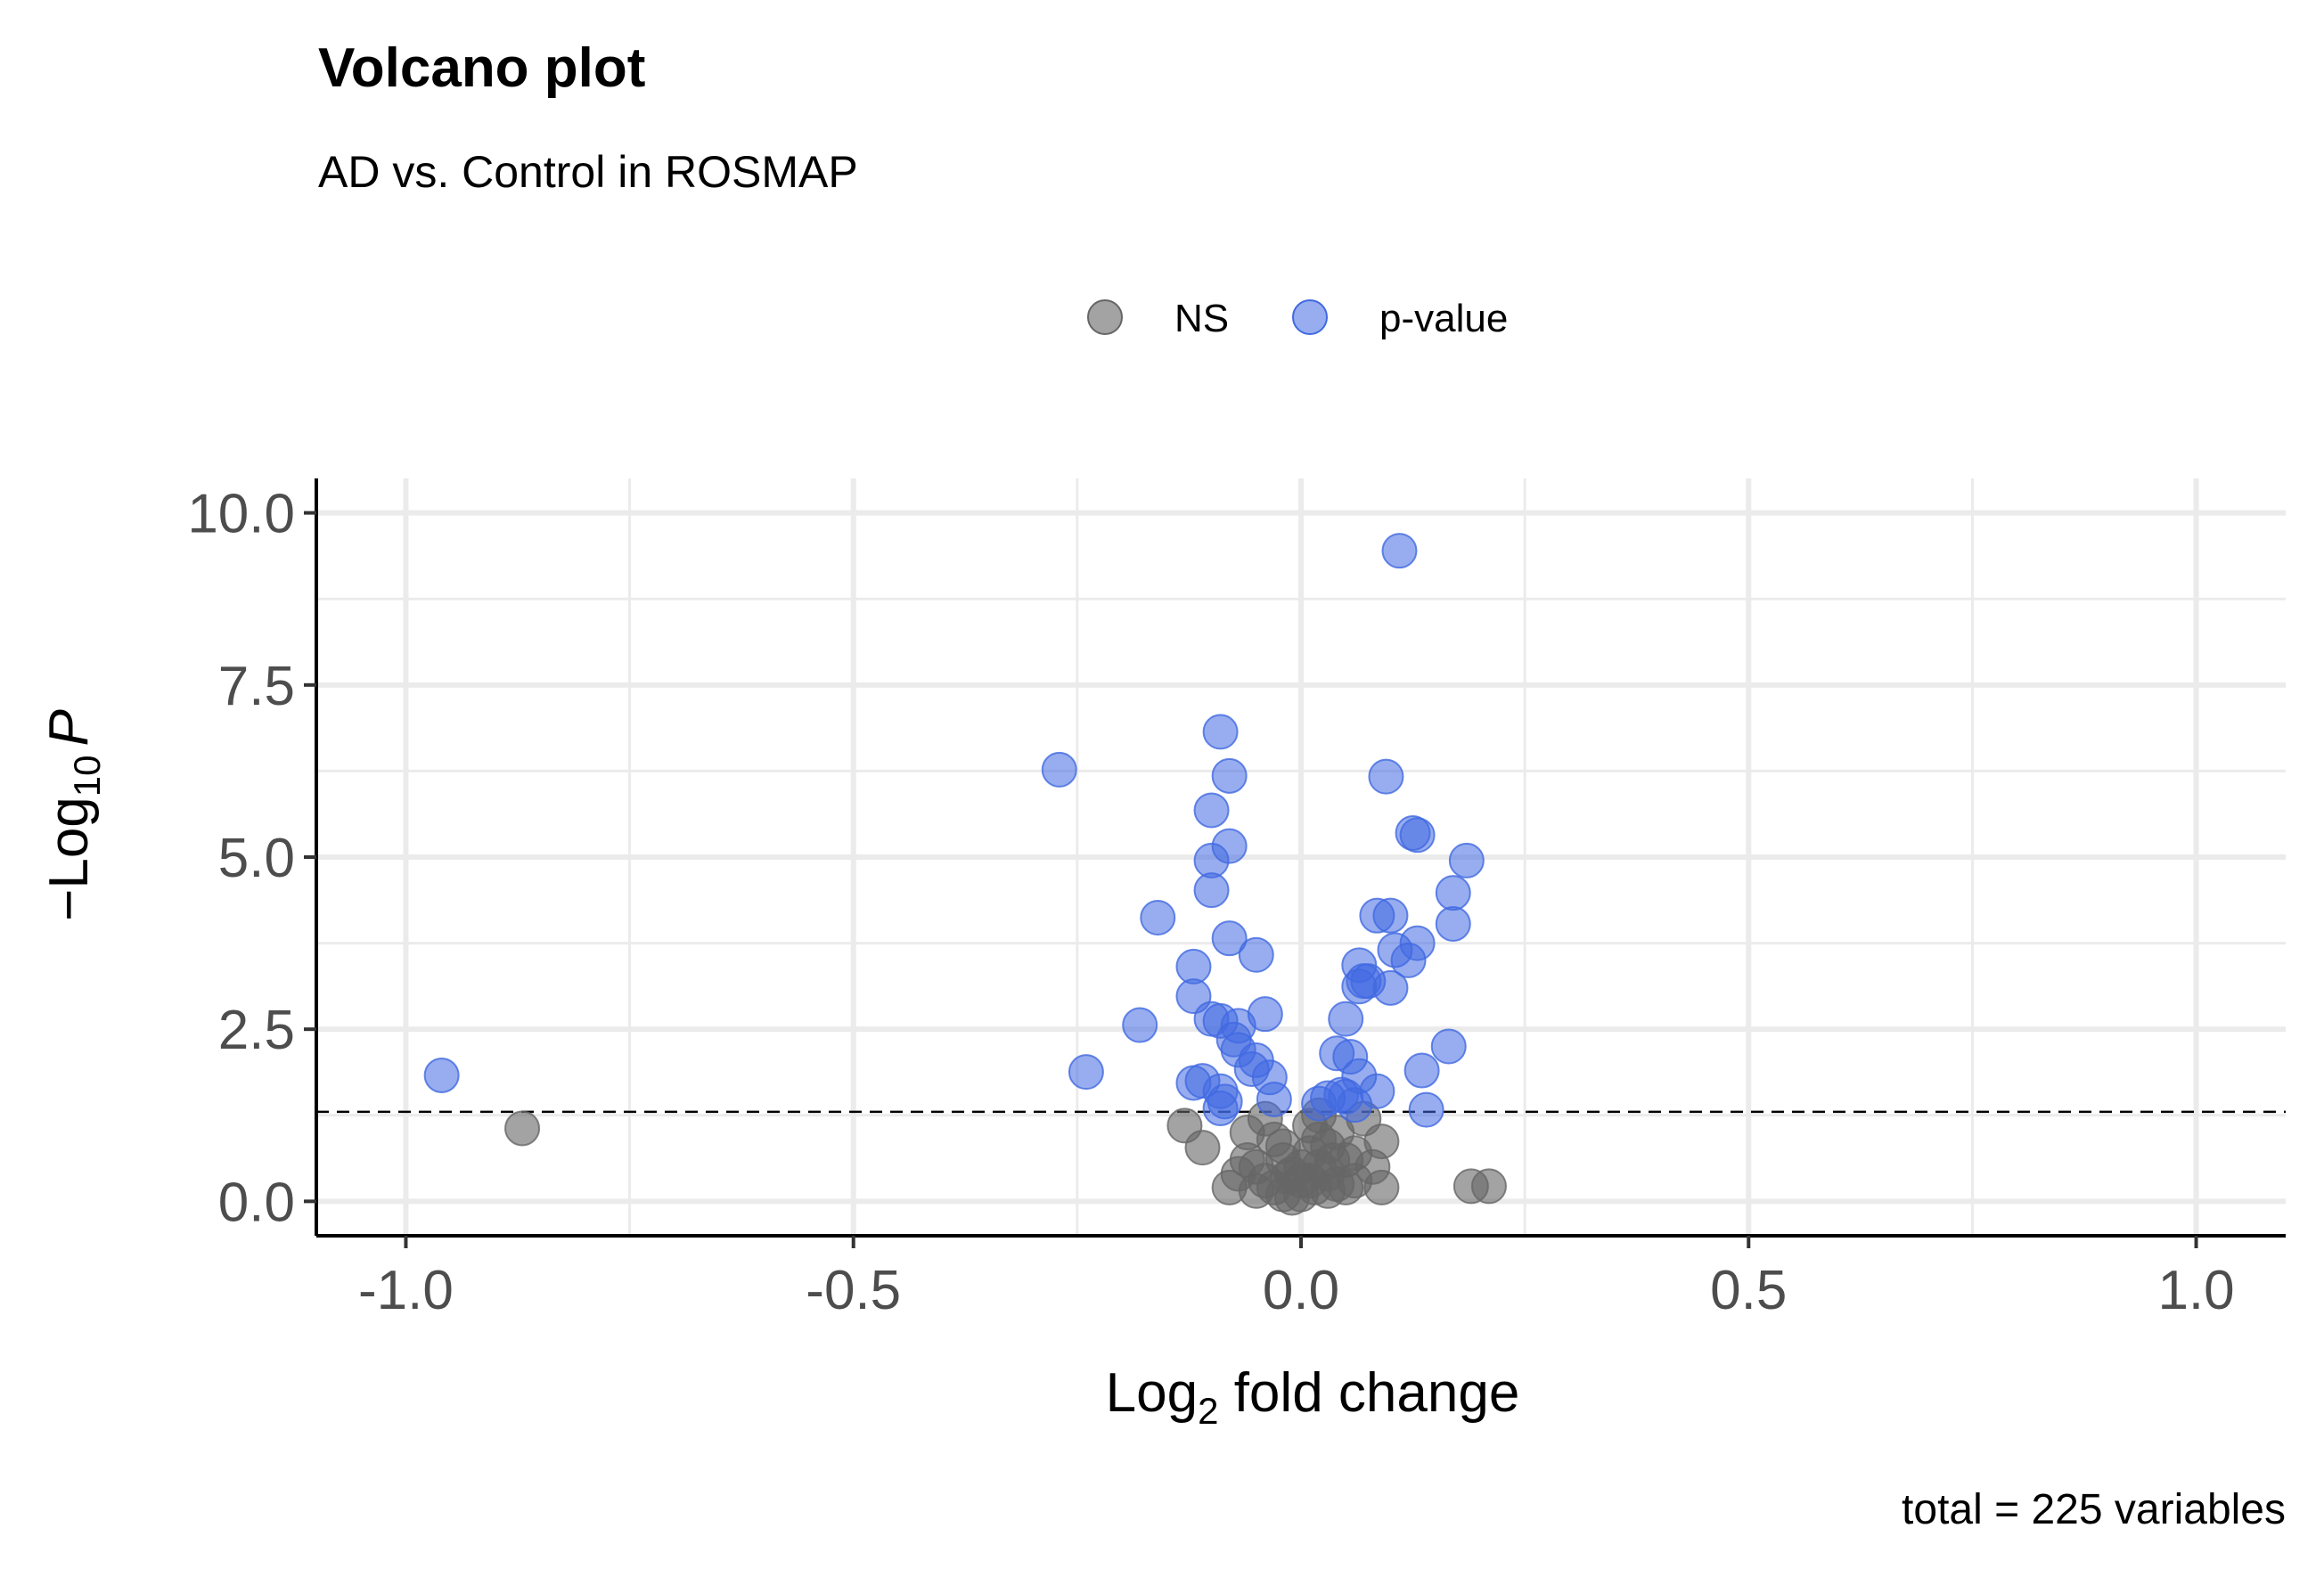 The height and width of the screenshot is (1577, 2324). I want to click on x-tick-label: 1.0, so click(2195, 1290).